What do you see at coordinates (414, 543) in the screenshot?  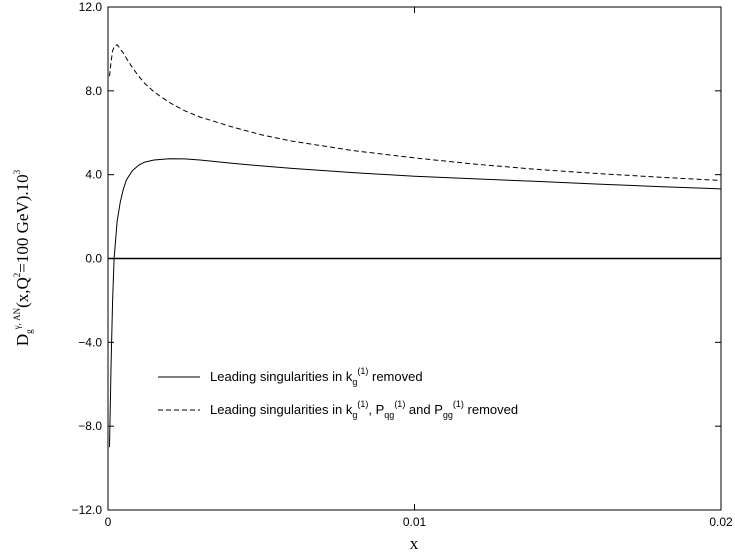 I see `x-axis-title: x` at bounding box center [414, 543].